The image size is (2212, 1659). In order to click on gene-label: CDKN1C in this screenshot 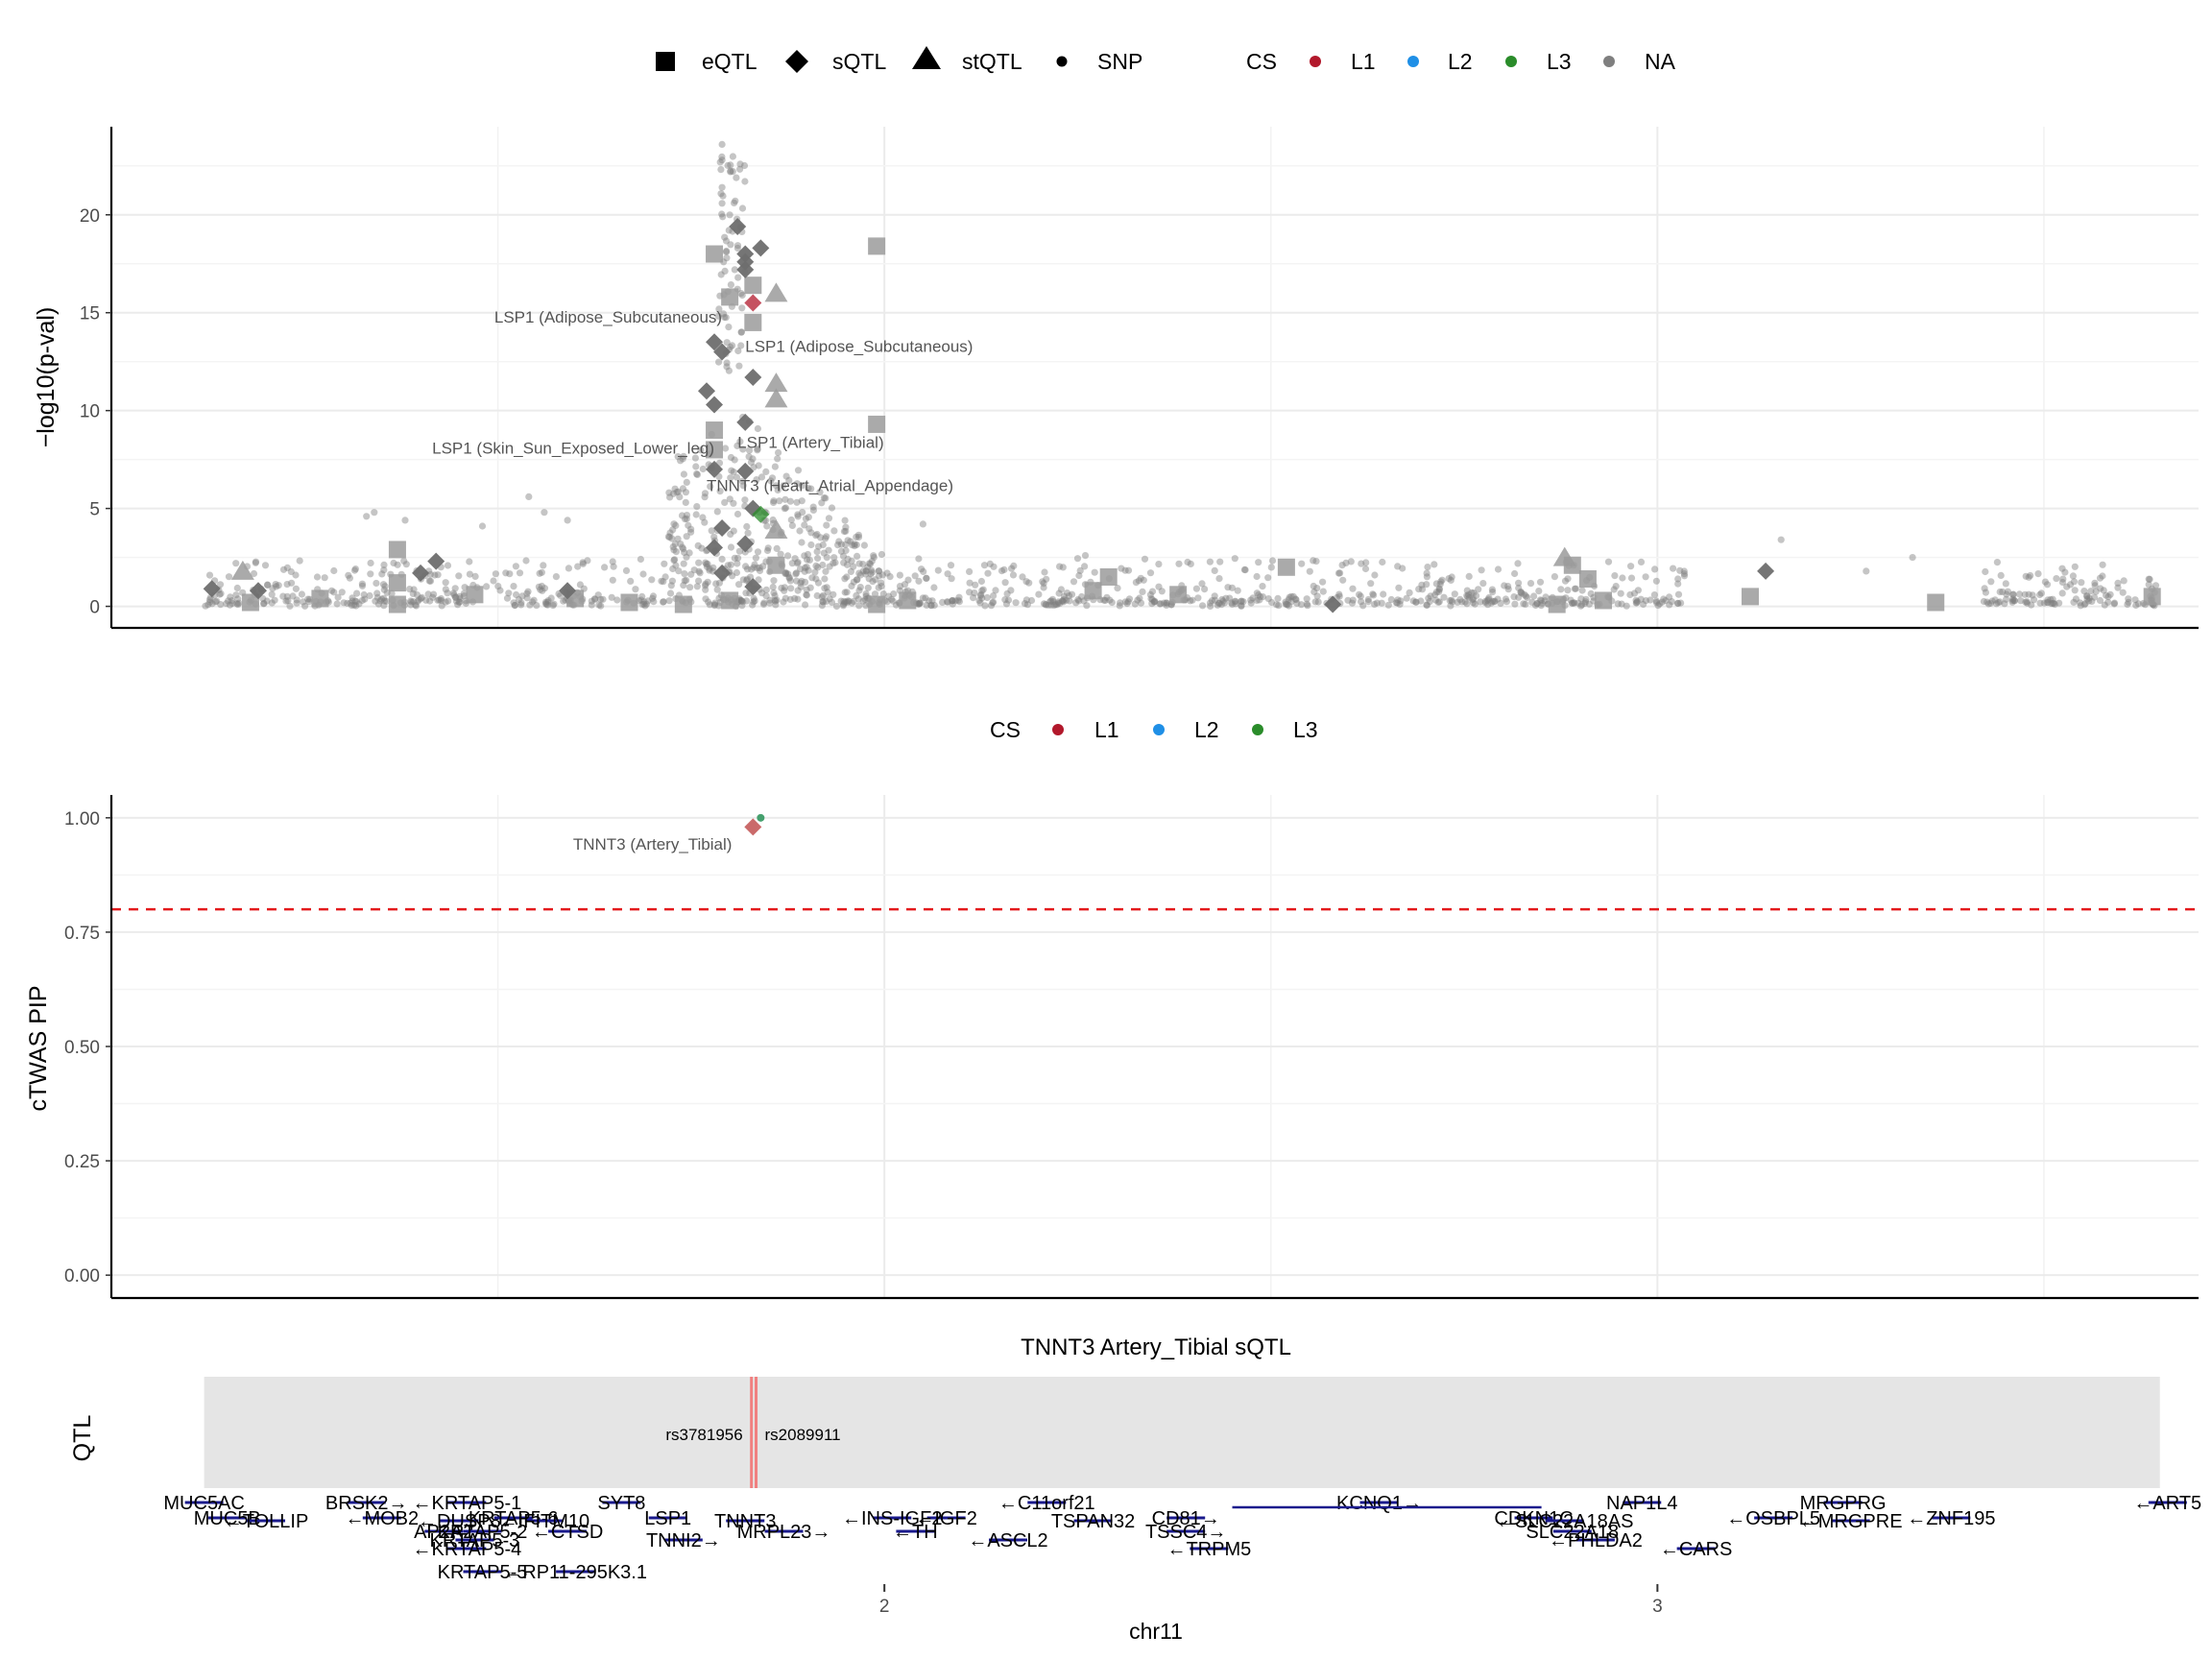, I will do `click(1534, 1519)`.